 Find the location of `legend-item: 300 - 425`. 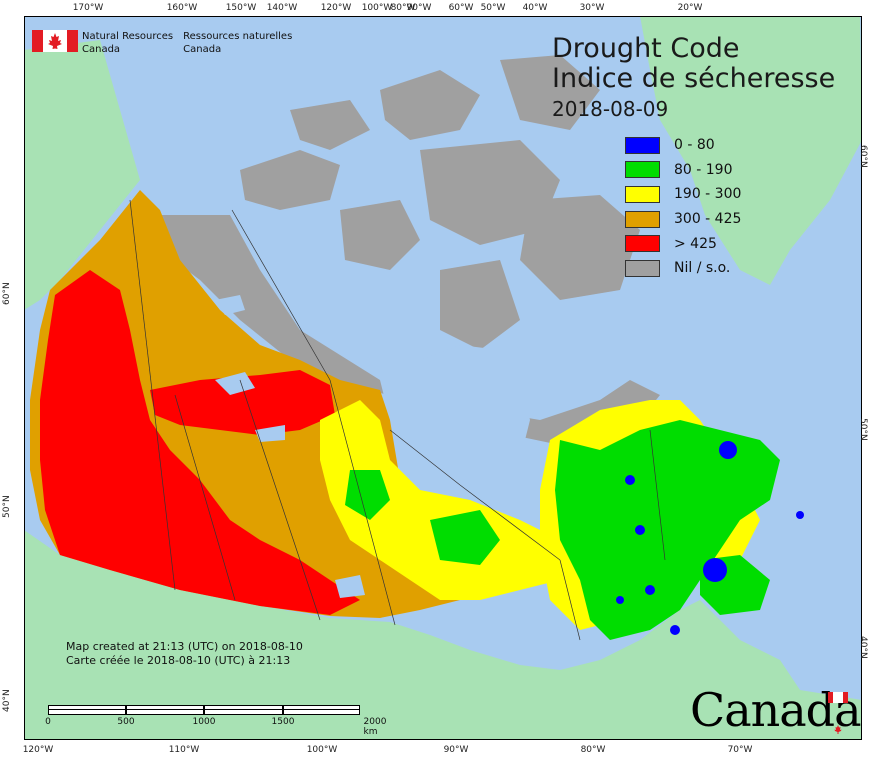

legend-item: 300 - 425 is located at coordinates (683, 219).